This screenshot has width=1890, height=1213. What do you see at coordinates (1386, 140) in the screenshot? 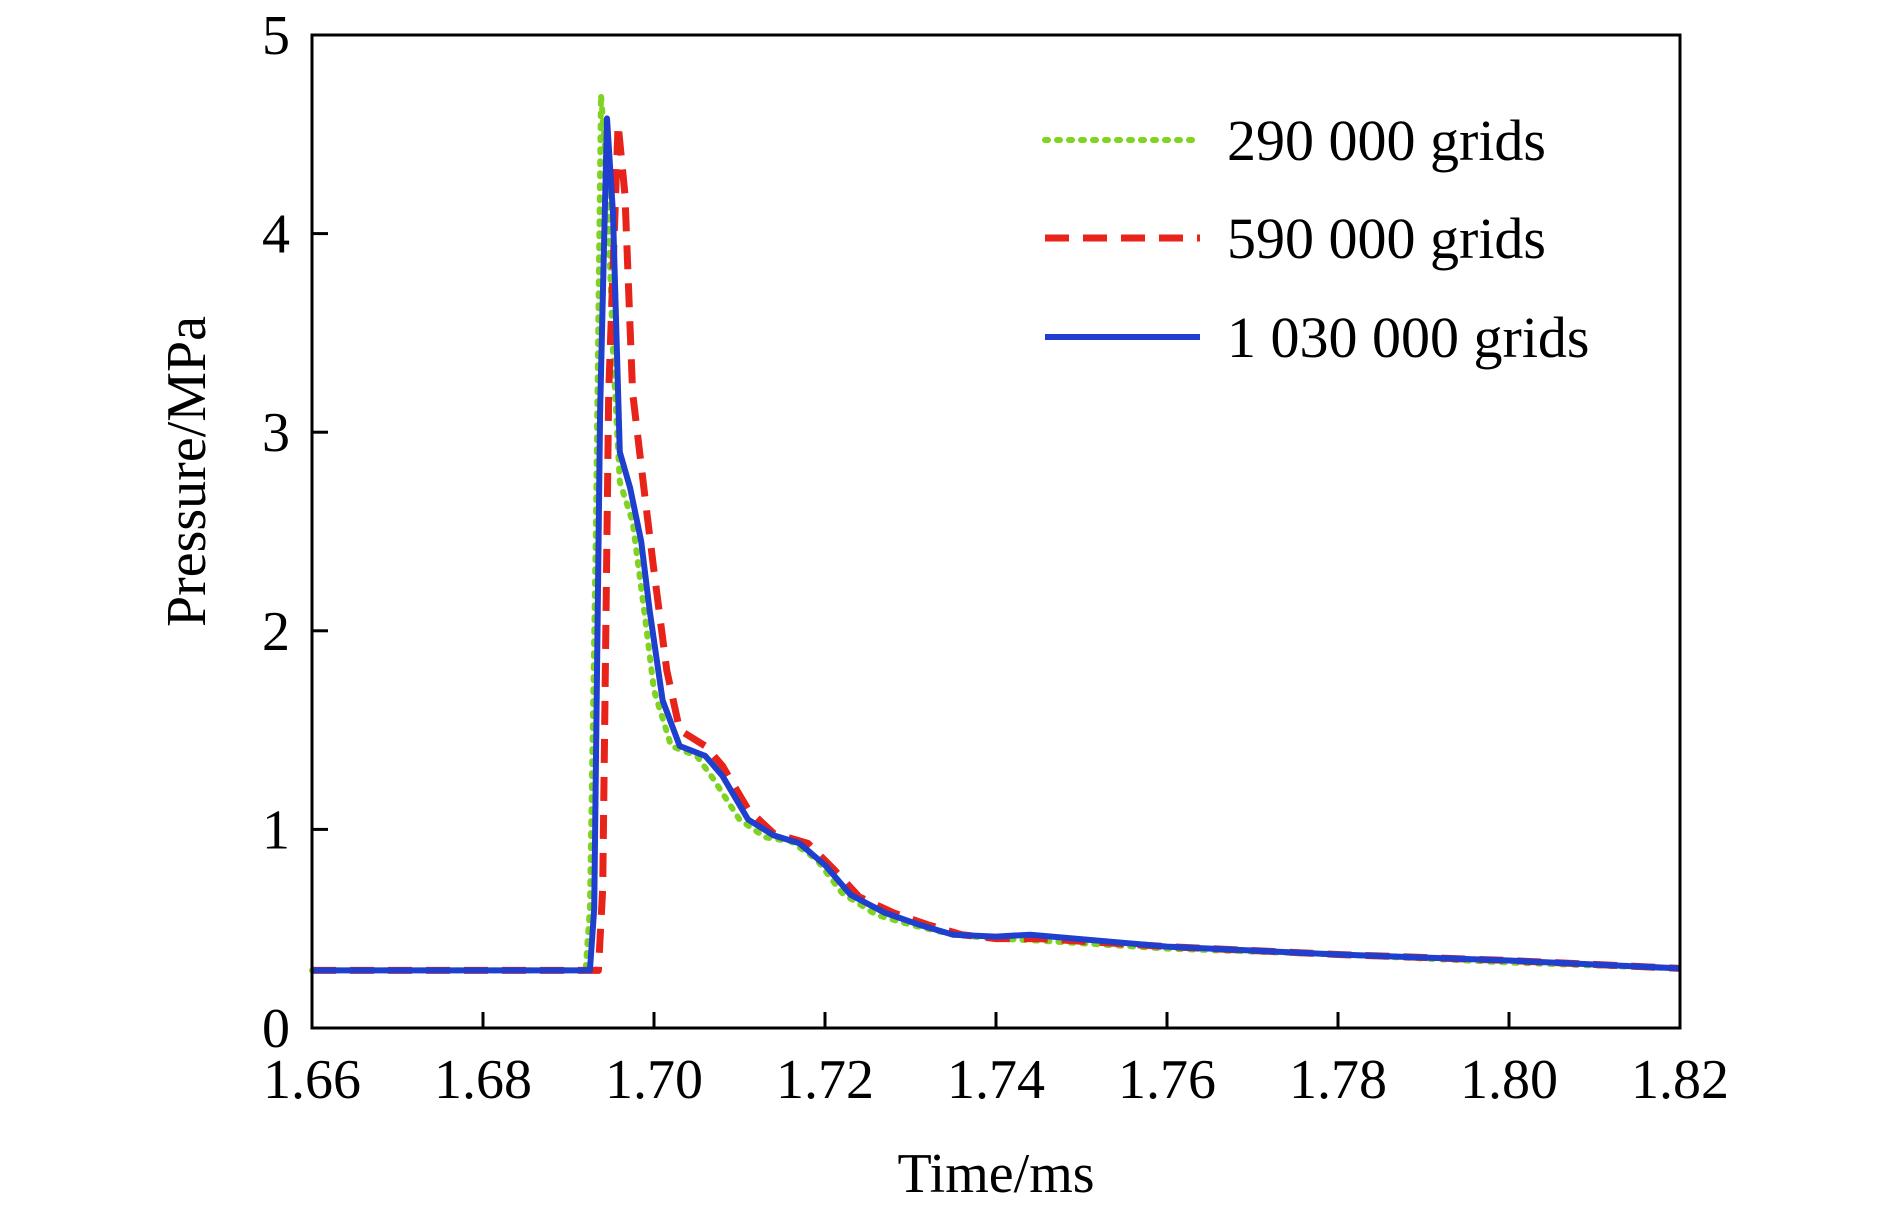
I see `legend-label-1: 290 000 grids` at bounding box center [1386, 140].